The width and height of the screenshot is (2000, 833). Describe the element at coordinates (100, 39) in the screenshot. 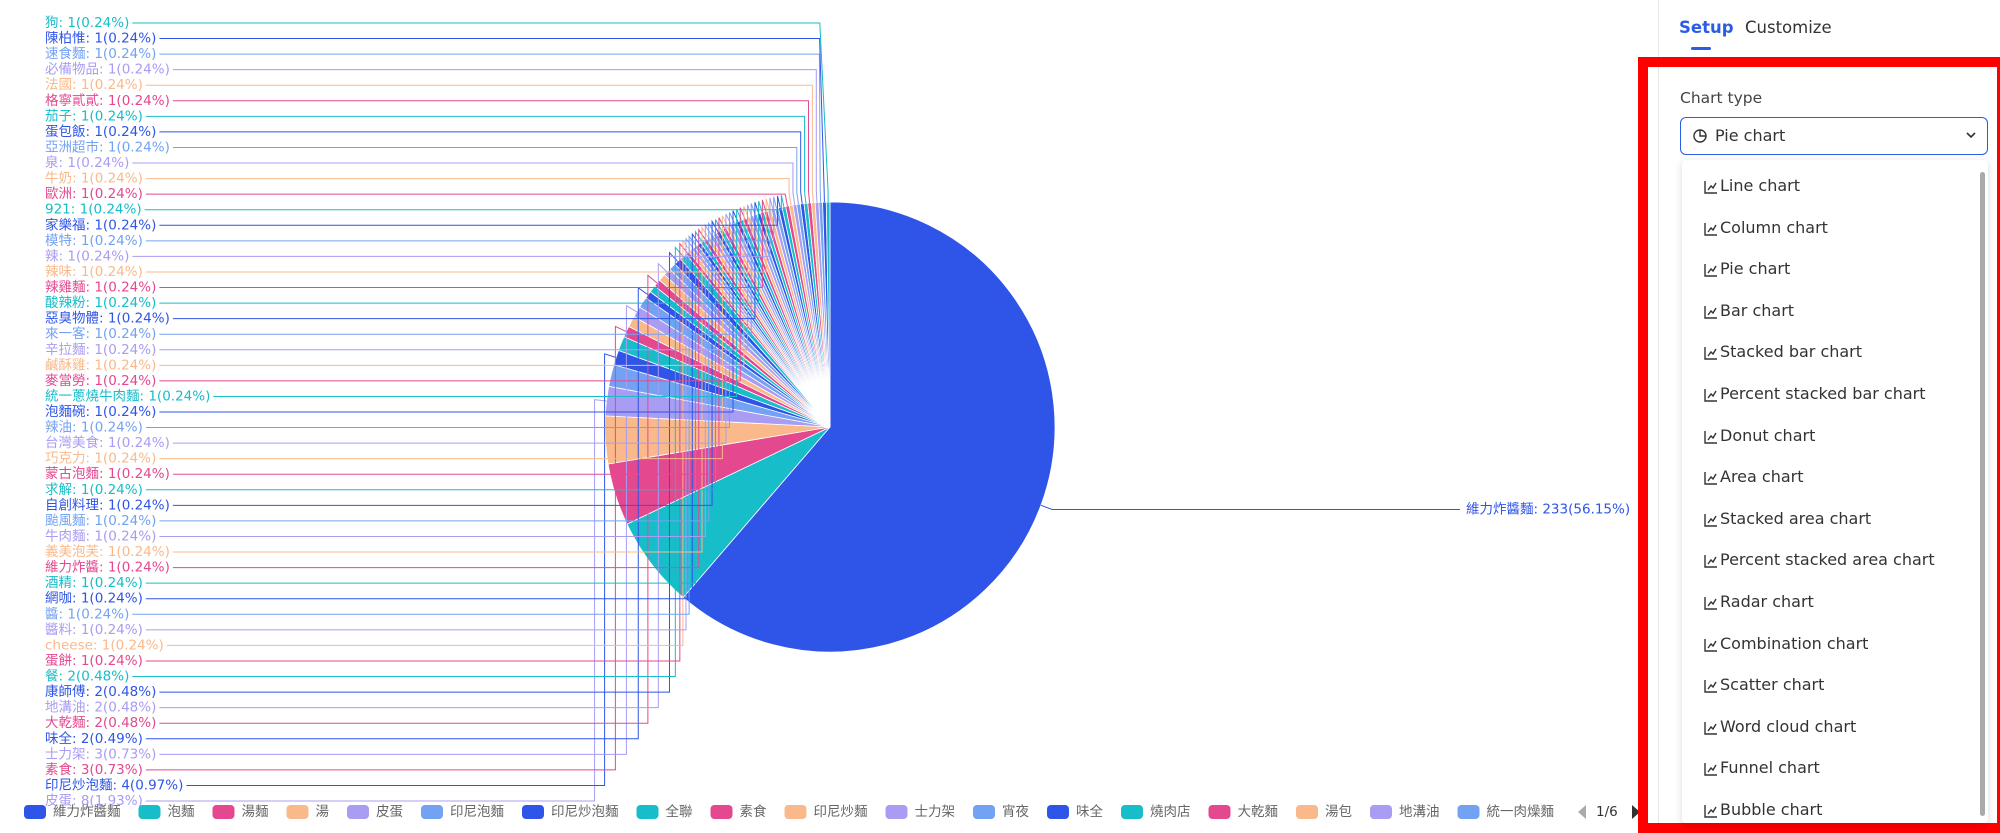

I see `data-label: 陳柏惟: 1(0.24%)` at that location.